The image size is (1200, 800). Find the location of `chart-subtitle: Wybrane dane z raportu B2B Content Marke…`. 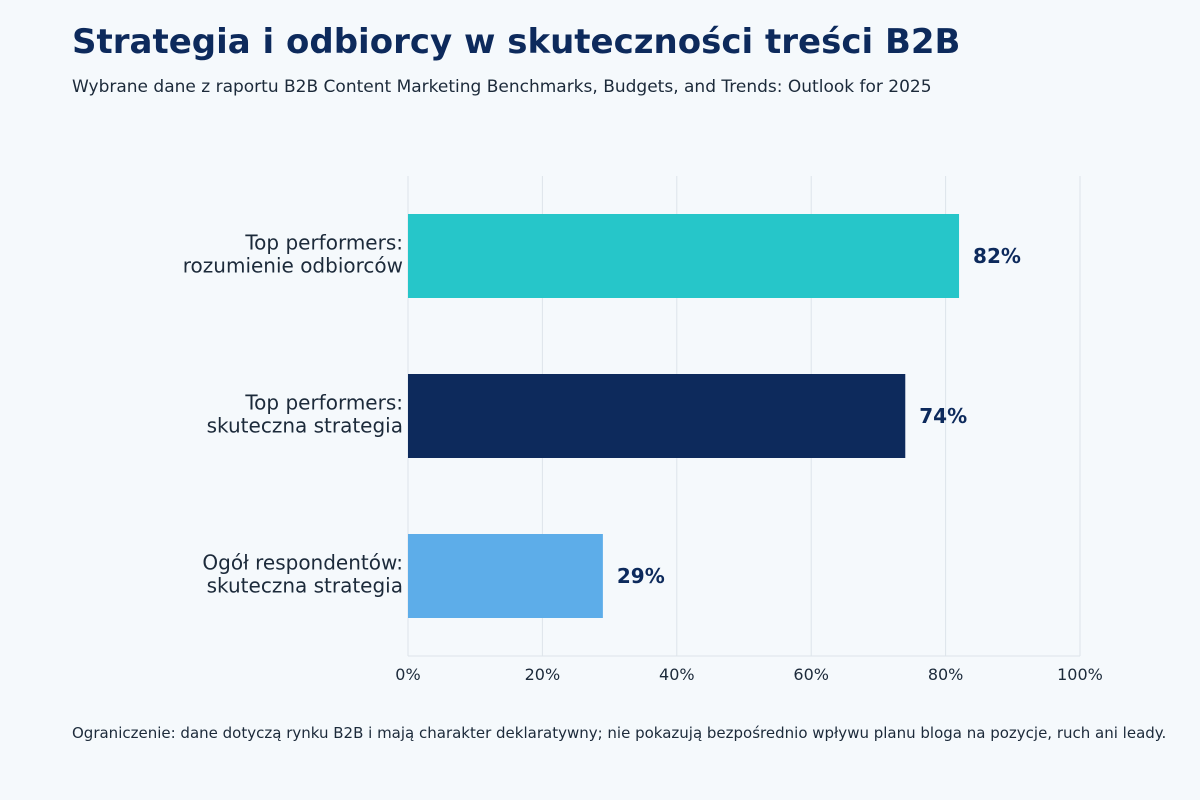

chart-subtitle: Wybrane dane z raportu B2B Content Marke… is located at coordinates (502, 87).